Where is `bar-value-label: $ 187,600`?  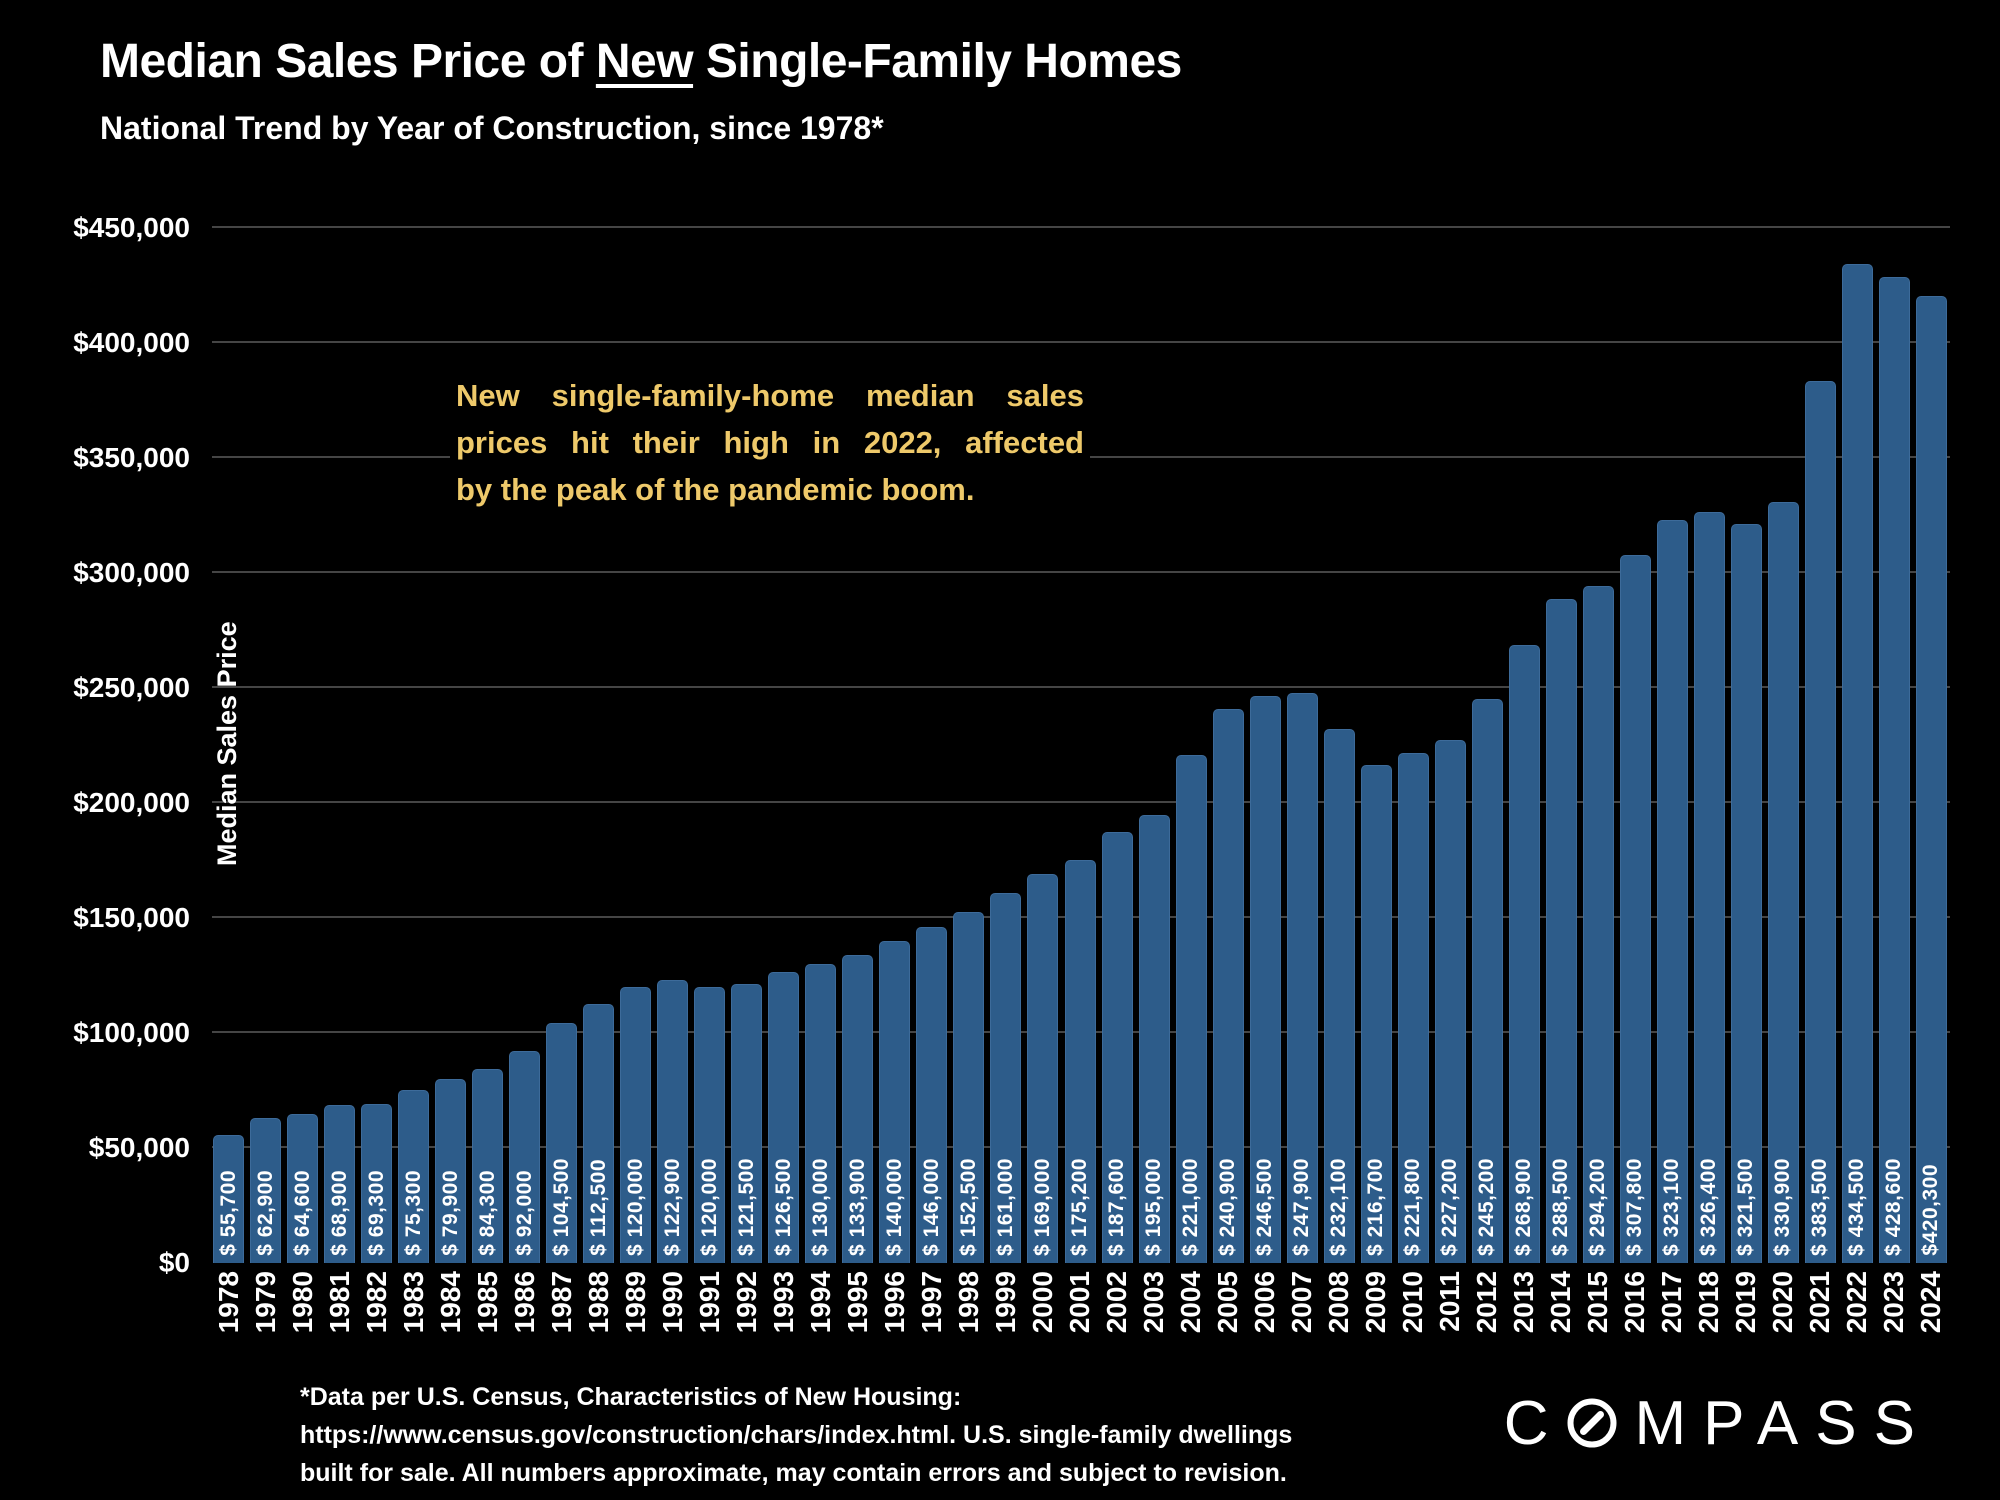
bar-value-label: $ 187,600 is located at coordinates (1117, 1207).